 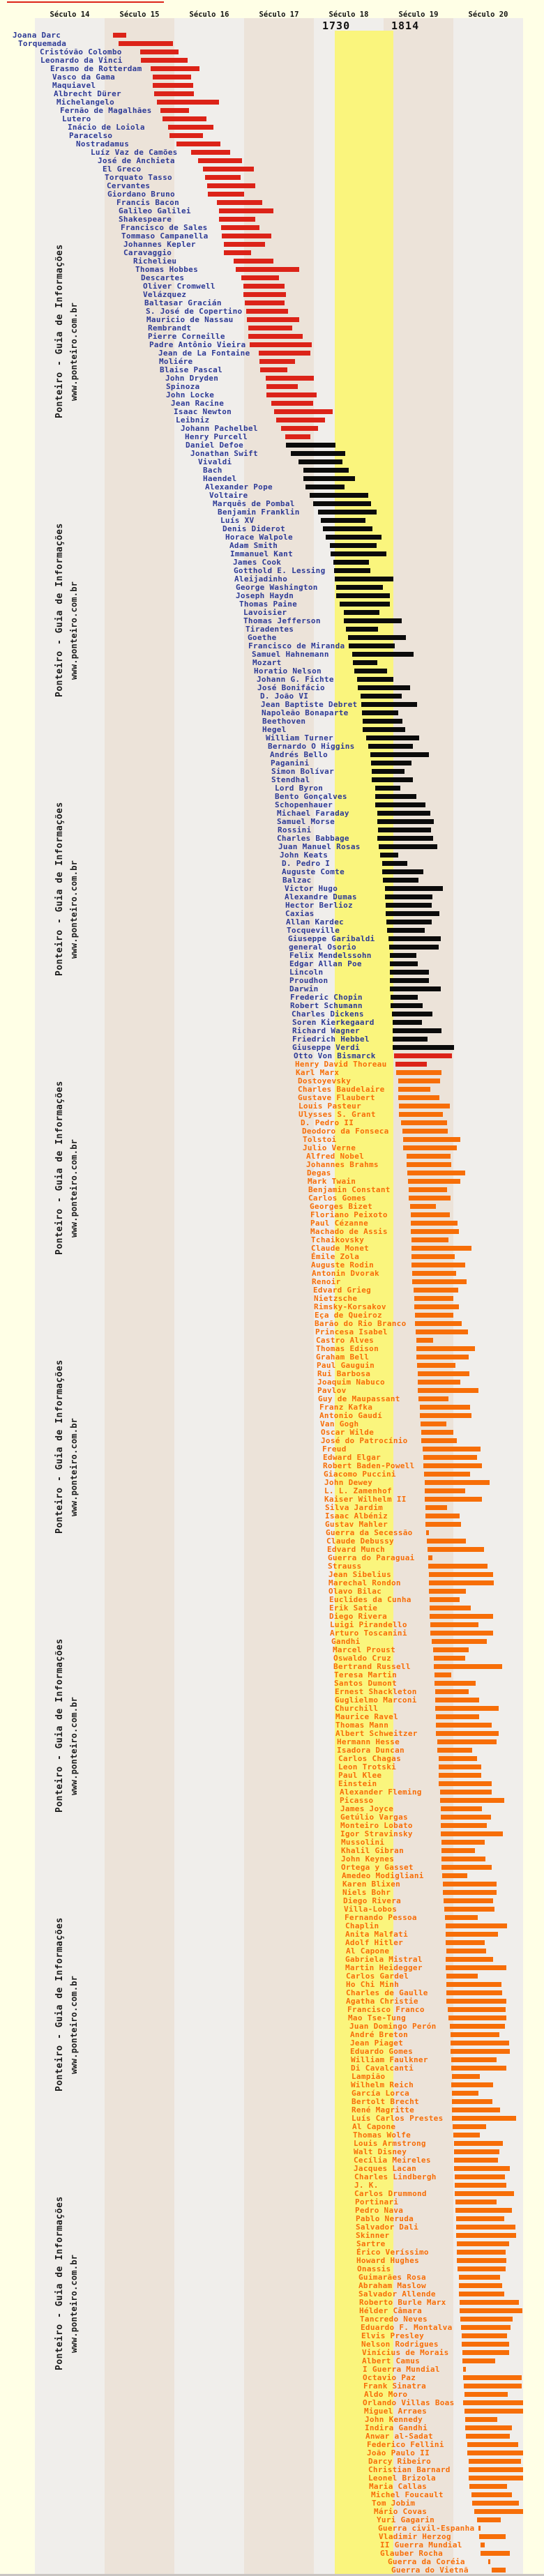 What do you see at coordinates (179, 286) in the screenshot?
I see `person-name-label: Oliver Cromwell` at bounding box center [179, 286].